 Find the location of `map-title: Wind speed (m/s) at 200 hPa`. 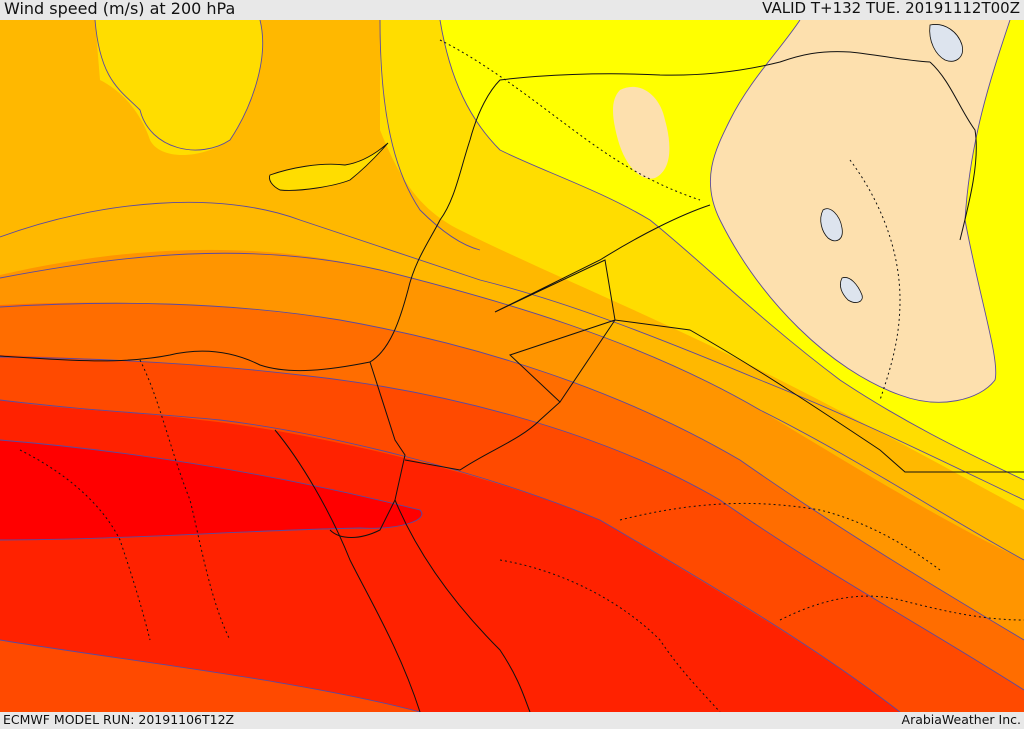

map-title: Wind speed (m/s) at 200 hPa is located at coordinates (120, 9).